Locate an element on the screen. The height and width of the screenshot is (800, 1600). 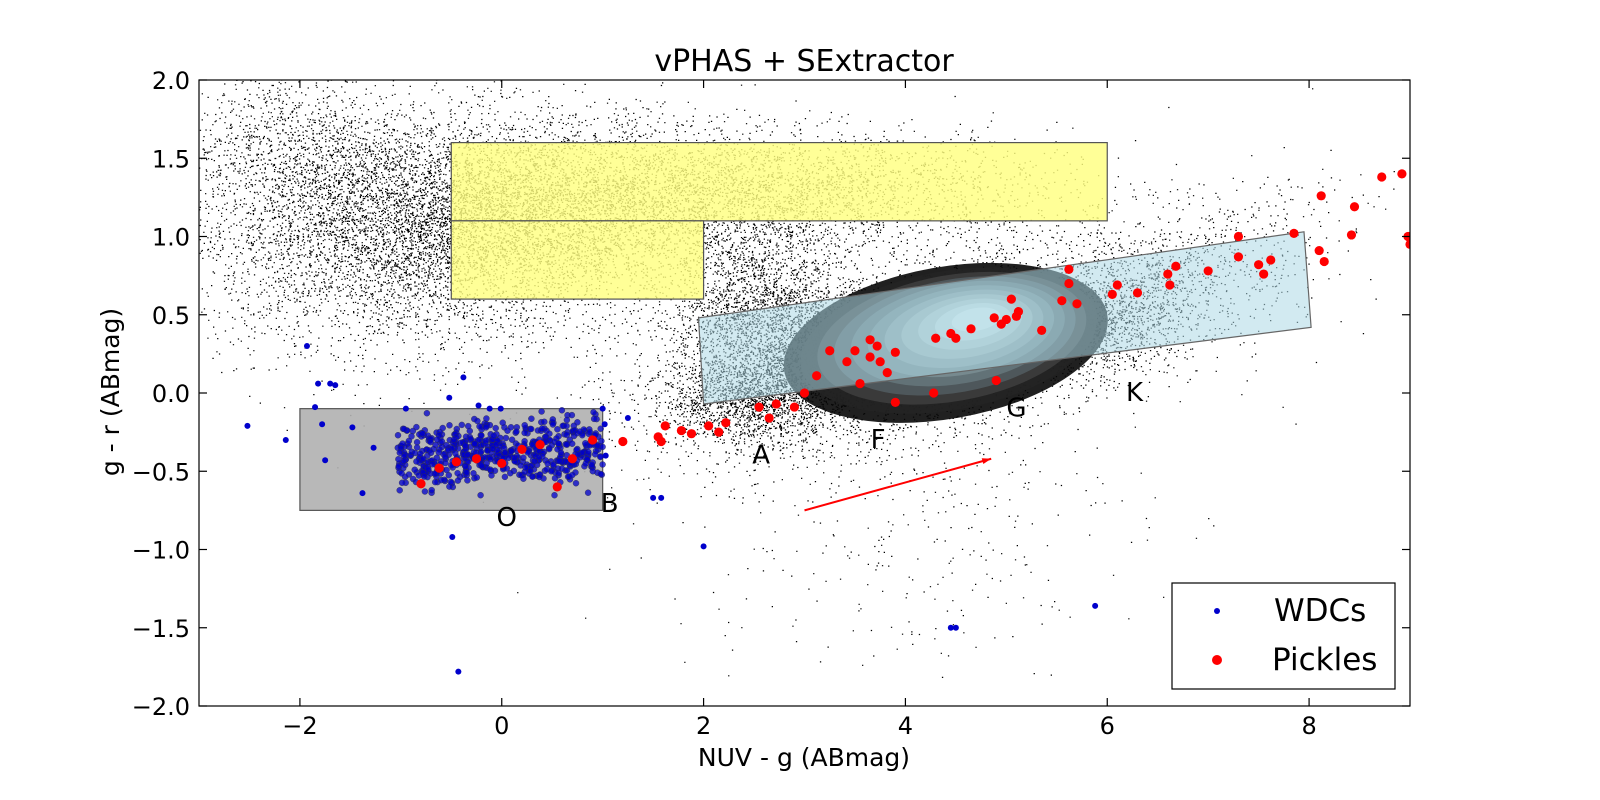
y-tick-label: −0.5 is located at coordinates (161, 472).